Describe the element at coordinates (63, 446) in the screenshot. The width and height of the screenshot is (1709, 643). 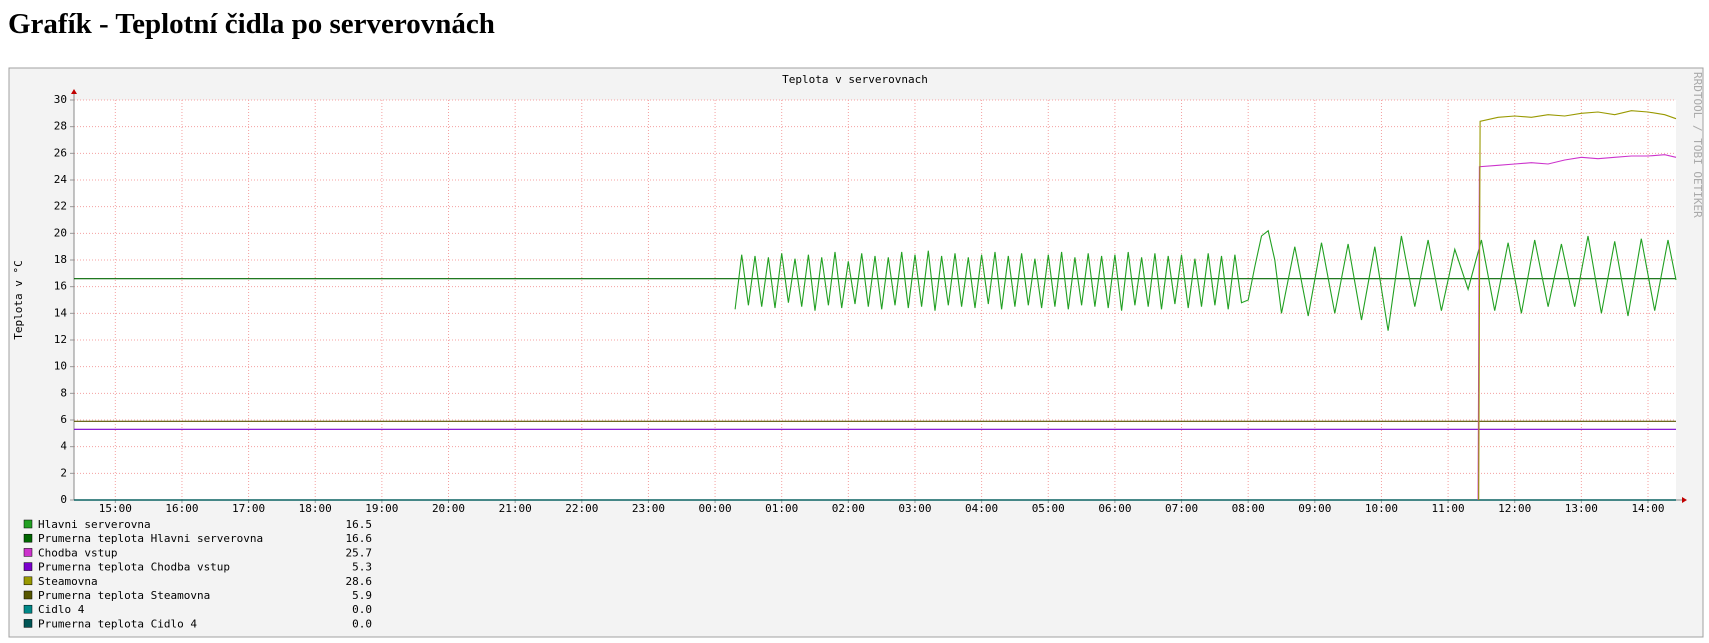
I see `y-tick-label: 4` at that location.